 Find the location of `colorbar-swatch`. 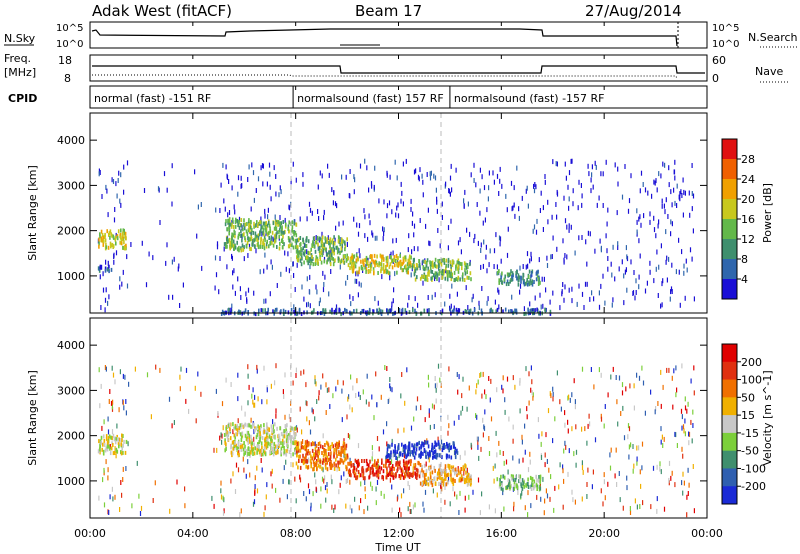

colorbar-swatch is located at coordinates (729, 406).